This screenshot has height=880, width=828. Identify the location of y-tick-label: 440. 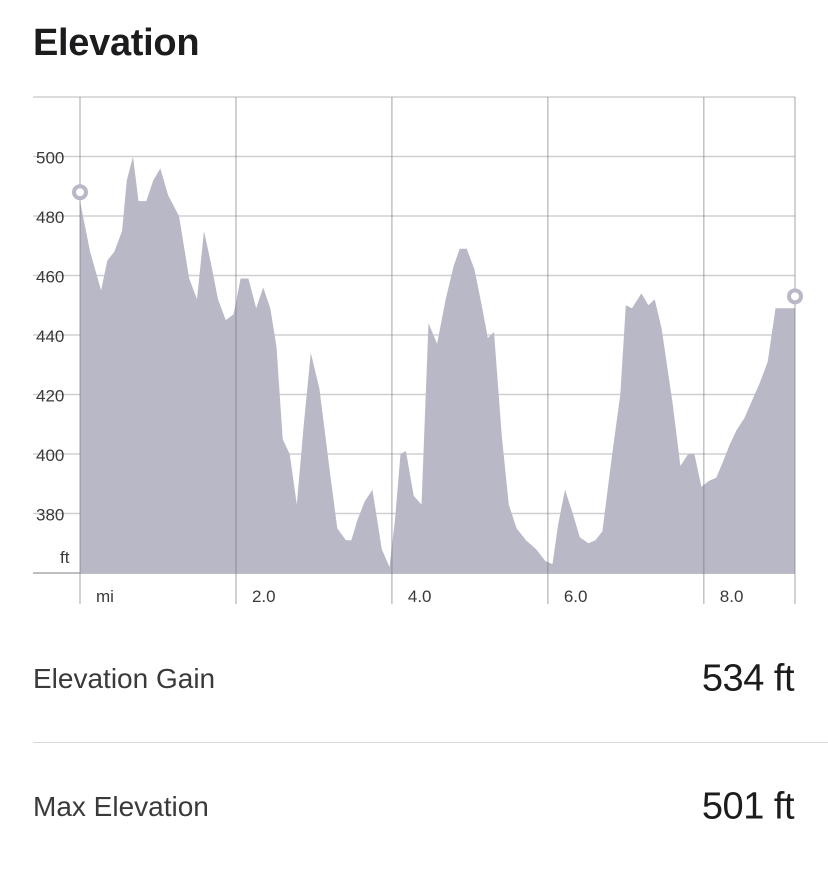
(50, 336).